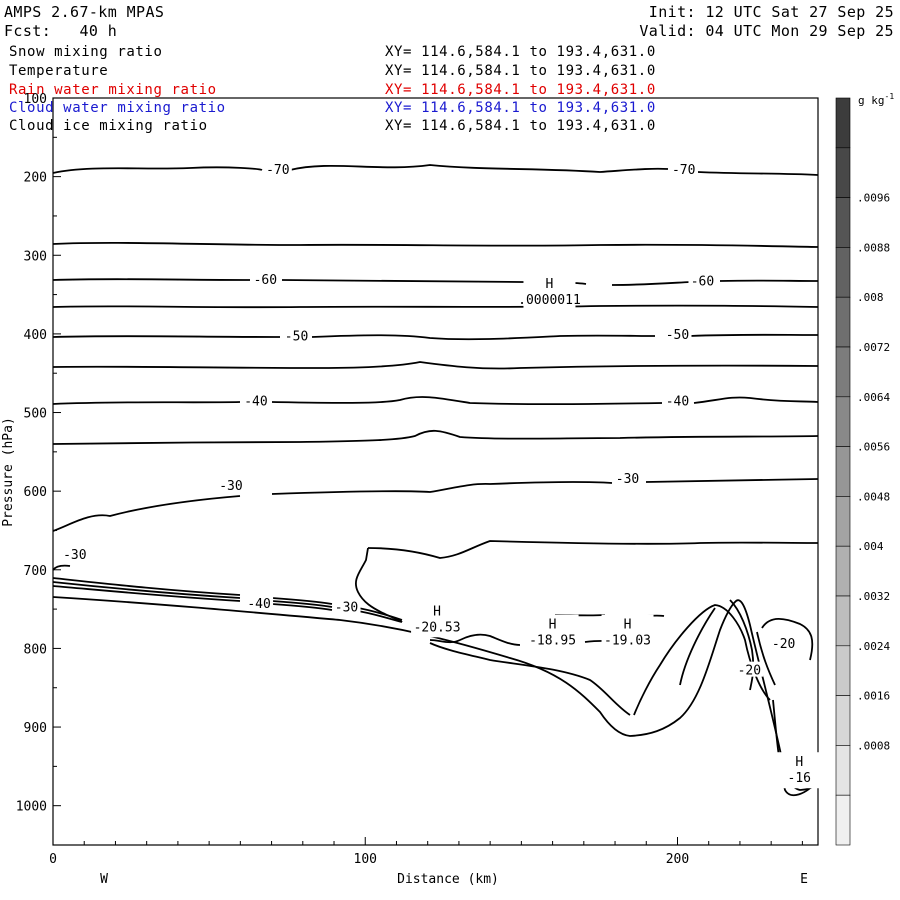 The height and width of the screenshot is (900, 900). What do you see at coordinates (873, 347) in the screenshot?
I see `colorbar-label-3: .0072` at bounding box center [873, 347].